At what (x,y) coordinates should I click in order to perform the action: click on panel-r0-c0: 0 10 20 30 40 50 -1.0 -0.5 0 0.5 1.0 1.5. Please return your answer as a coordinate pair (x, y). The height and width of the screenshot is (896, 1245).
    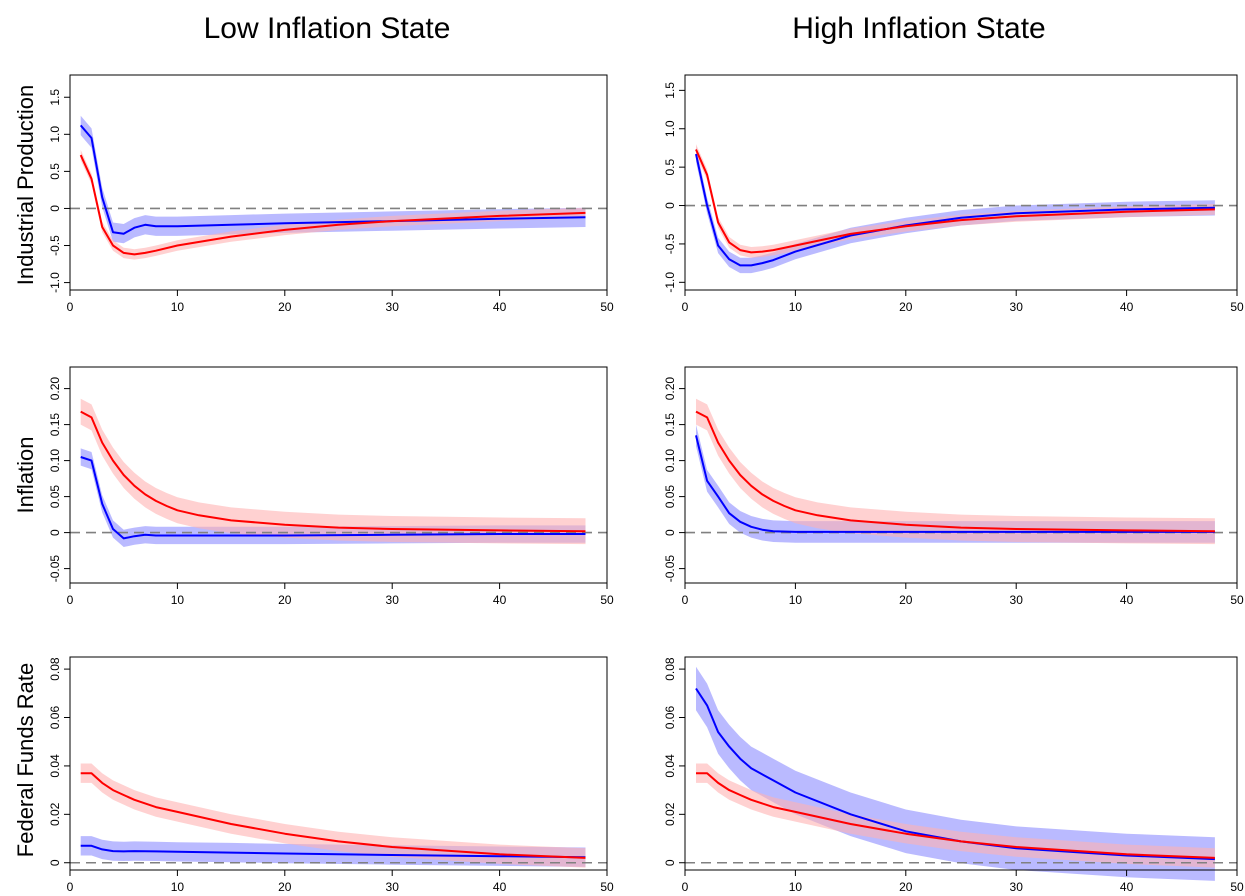
    Looking at the image, I should click on (331, 194).